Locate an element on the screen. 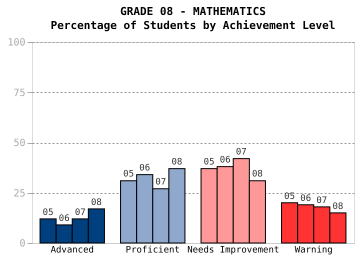 The height and width of the screenshot is (260, 360). y-tick-label: 0 is located at coordinates (22, 244).